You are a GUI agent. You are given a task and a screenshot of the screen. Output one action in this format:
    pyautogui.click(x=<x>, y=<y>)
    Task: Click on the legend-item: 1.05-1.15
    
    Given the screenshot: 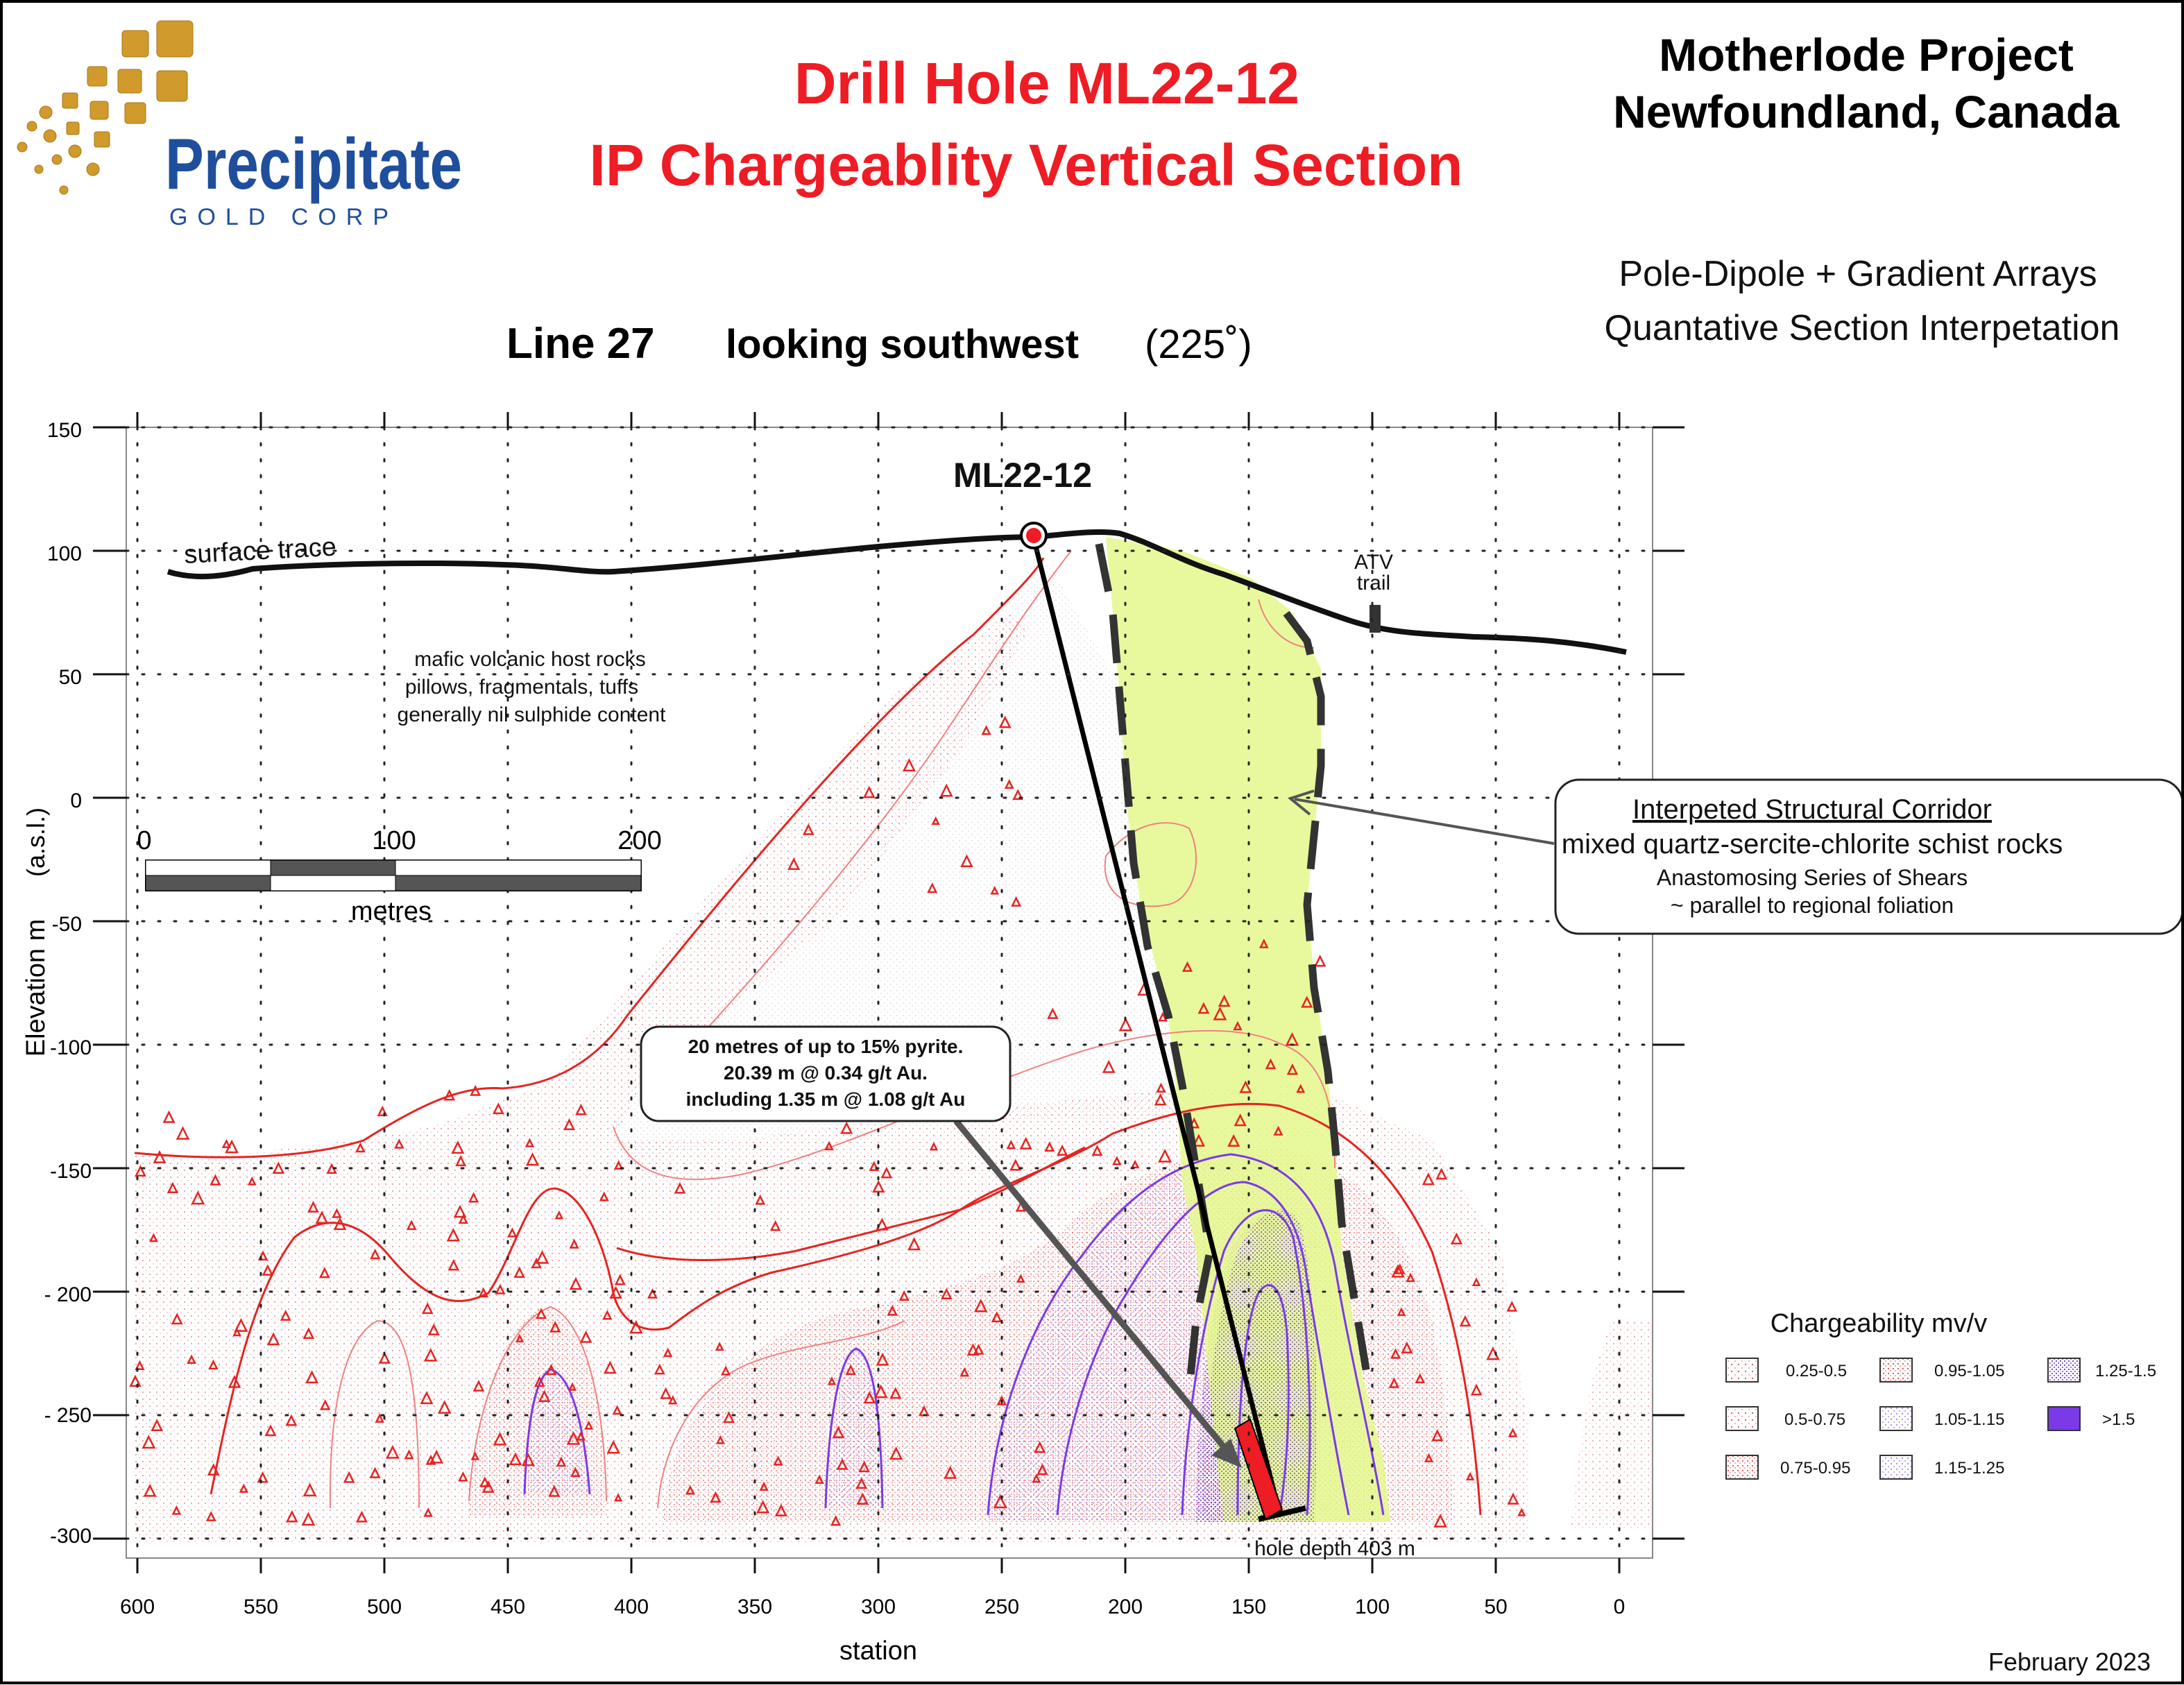 What is the action you would take?
    pyautogui.click(x=1941, y=1419)
    